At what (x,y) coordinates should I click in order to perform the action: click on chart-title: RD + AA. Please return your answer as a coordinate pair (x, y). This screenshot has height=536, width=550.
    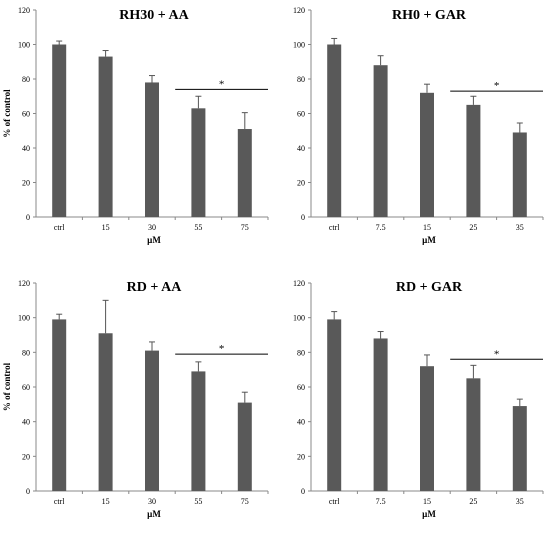
    Looking at the image, I should click on (155, 287).